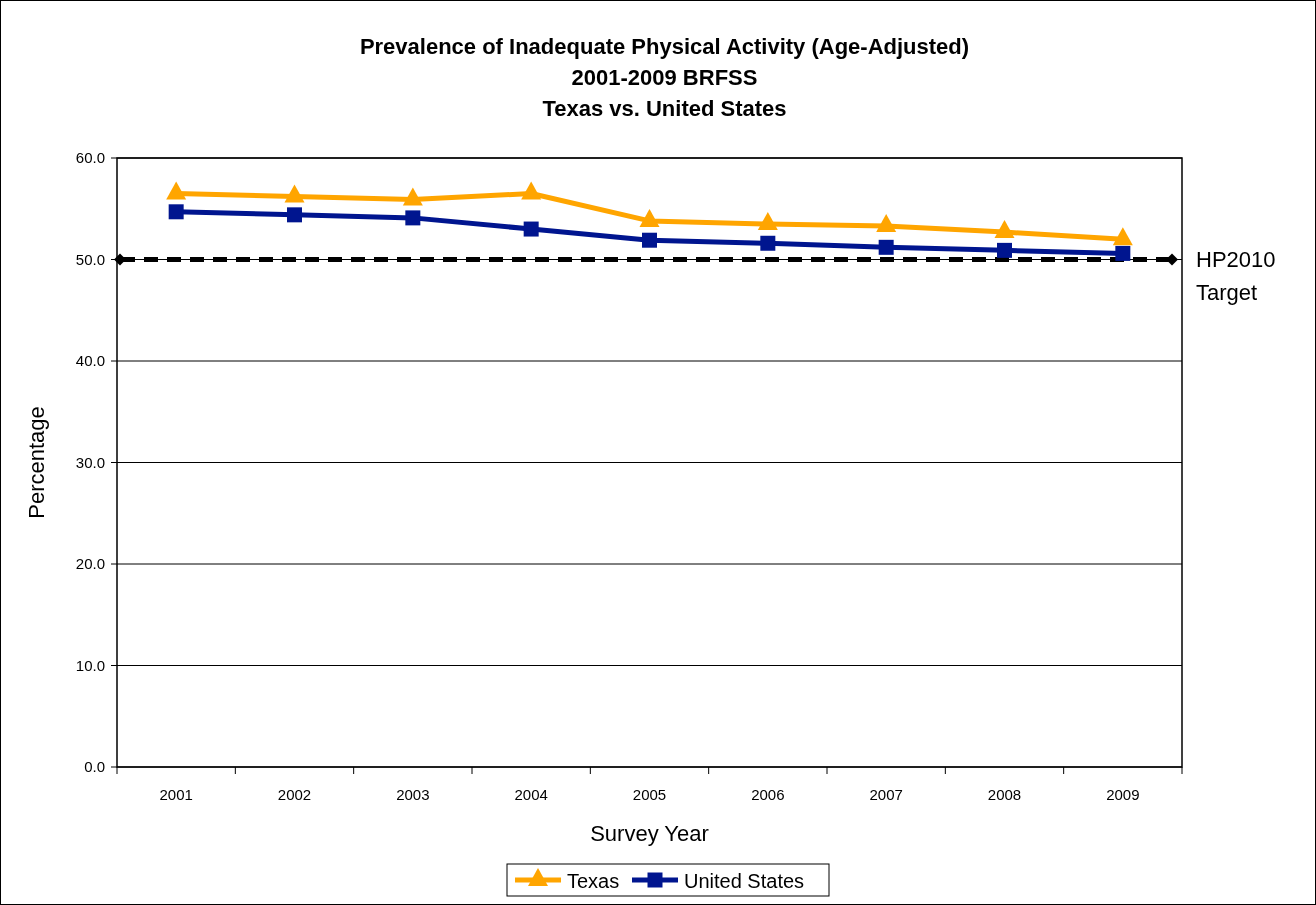 Image resolution: width=1316 pixels, height=905 pixels. What do you see at coordinates (36, 462) in the screenshot?
I see `y-axis-title: Percentage` at bounding box center [36, 462].